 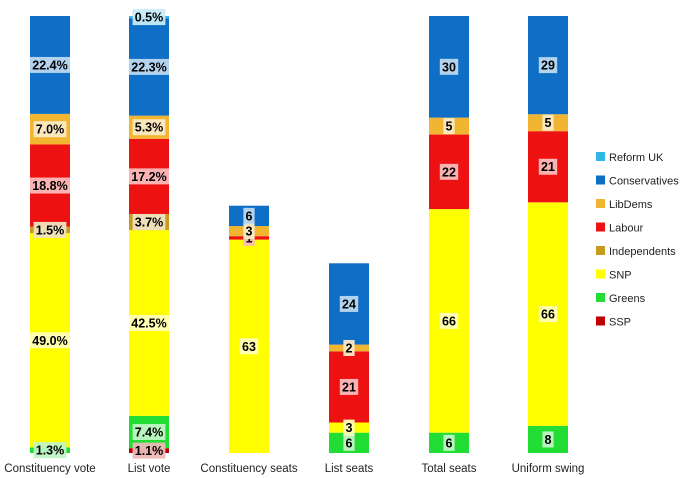 I want to click on data-label-list-seats-greens: 6, so click(x=349, y=443).